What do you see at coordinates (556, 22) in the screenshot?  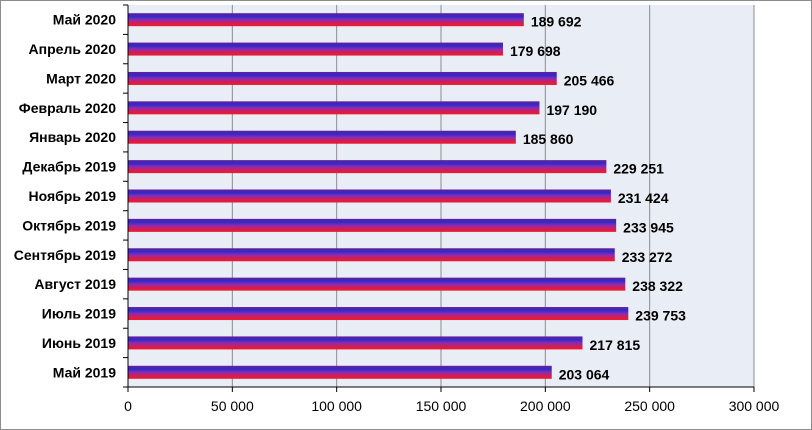 I see `data-label: 189 692` at bounding box center [556, 22].